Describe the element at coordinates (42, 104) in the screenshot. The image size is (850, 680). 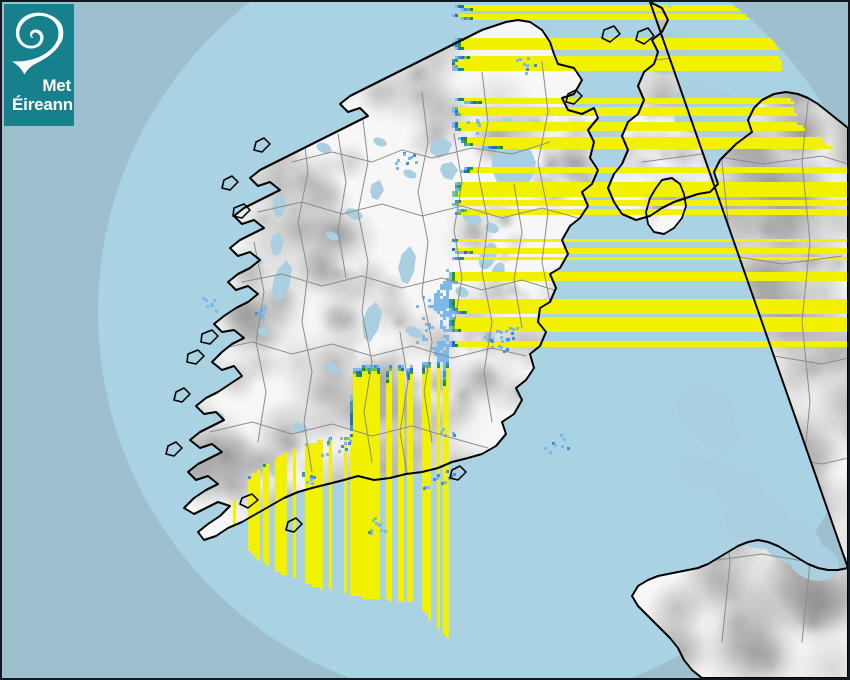
I see `logo-line-2: Éireann` at that location.